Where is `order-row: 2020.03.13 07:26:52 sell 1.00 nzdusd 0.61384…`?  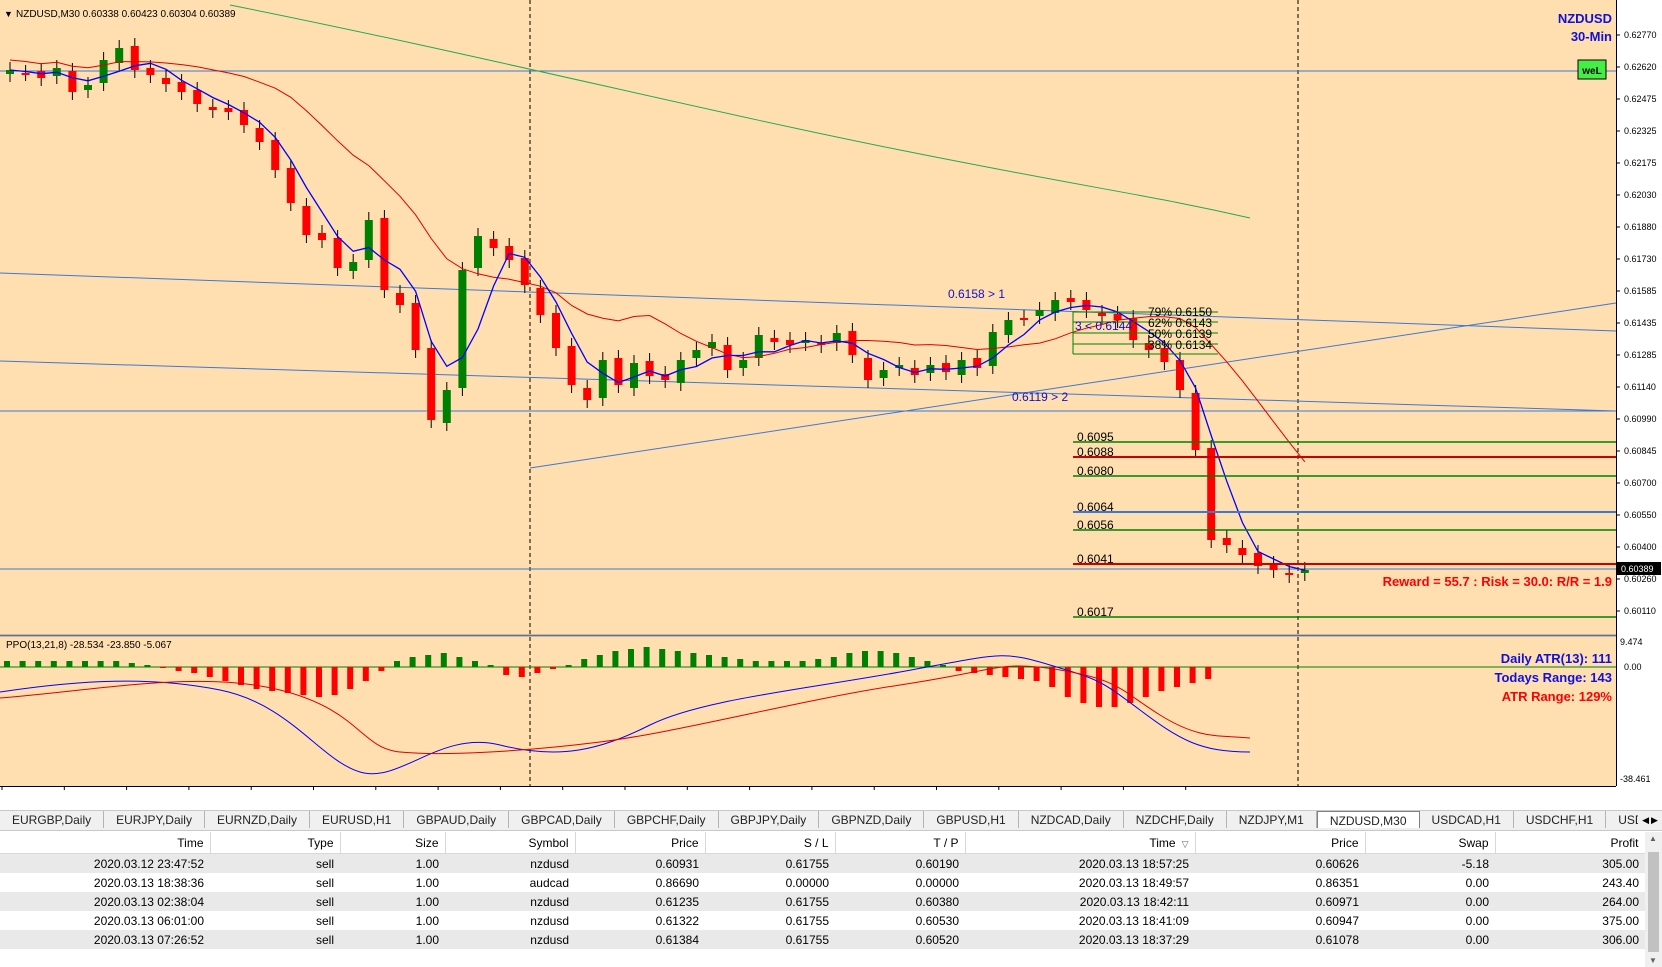 order-row: 2020.03.13 07:26:52 sell 1.00 nzdusd 0.61384… is located at coordinates (822, 939).